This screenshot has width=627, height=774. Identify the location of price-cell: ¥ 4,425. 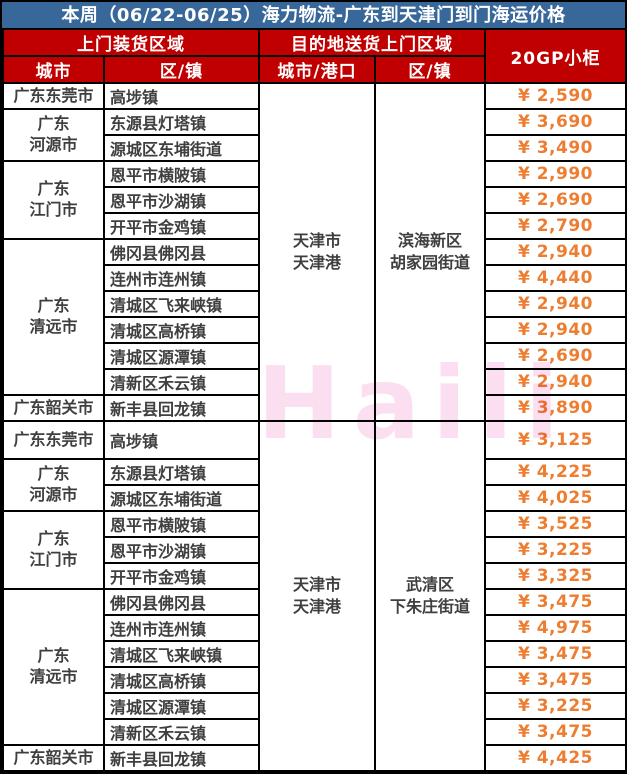
(555, 758).